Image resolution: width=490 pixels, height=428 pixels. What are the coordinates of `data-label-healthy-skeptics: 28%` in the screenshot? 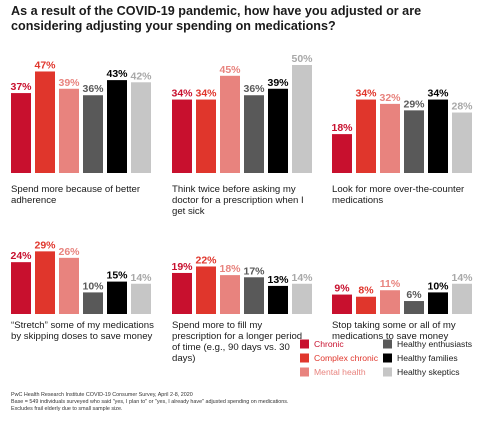 It's located at (462, 107).